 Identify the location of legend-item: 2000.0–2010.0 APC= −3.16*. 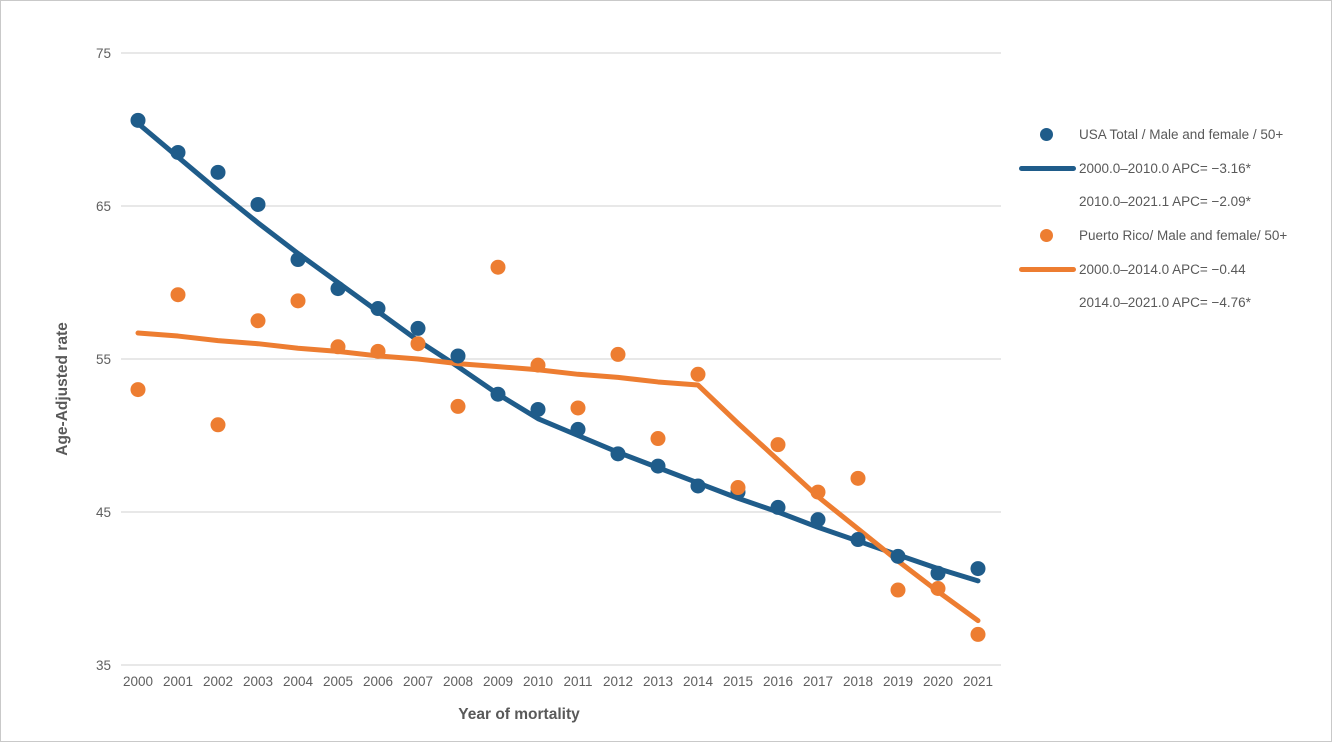
(1169, 169).